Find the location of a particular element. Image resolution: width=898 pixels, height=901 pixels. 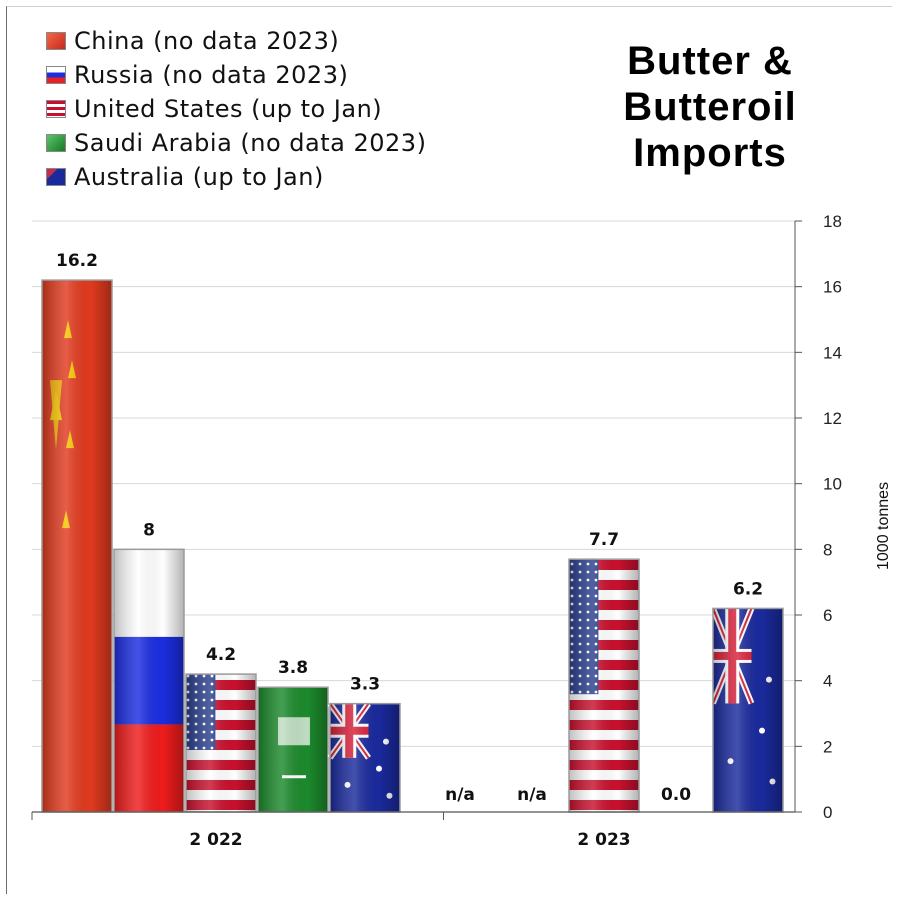

legend-label: Australia (up to Jan) is located at coordinates (199, 177).